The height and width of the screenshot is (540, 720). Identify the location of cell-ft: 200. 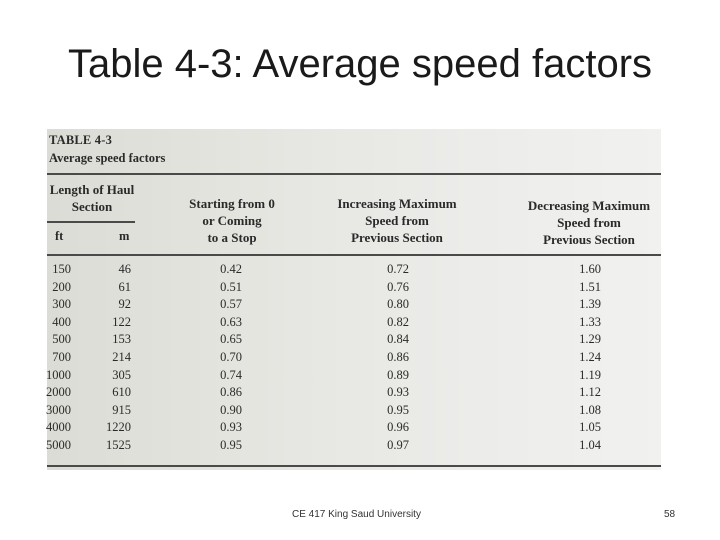
(61, 286).